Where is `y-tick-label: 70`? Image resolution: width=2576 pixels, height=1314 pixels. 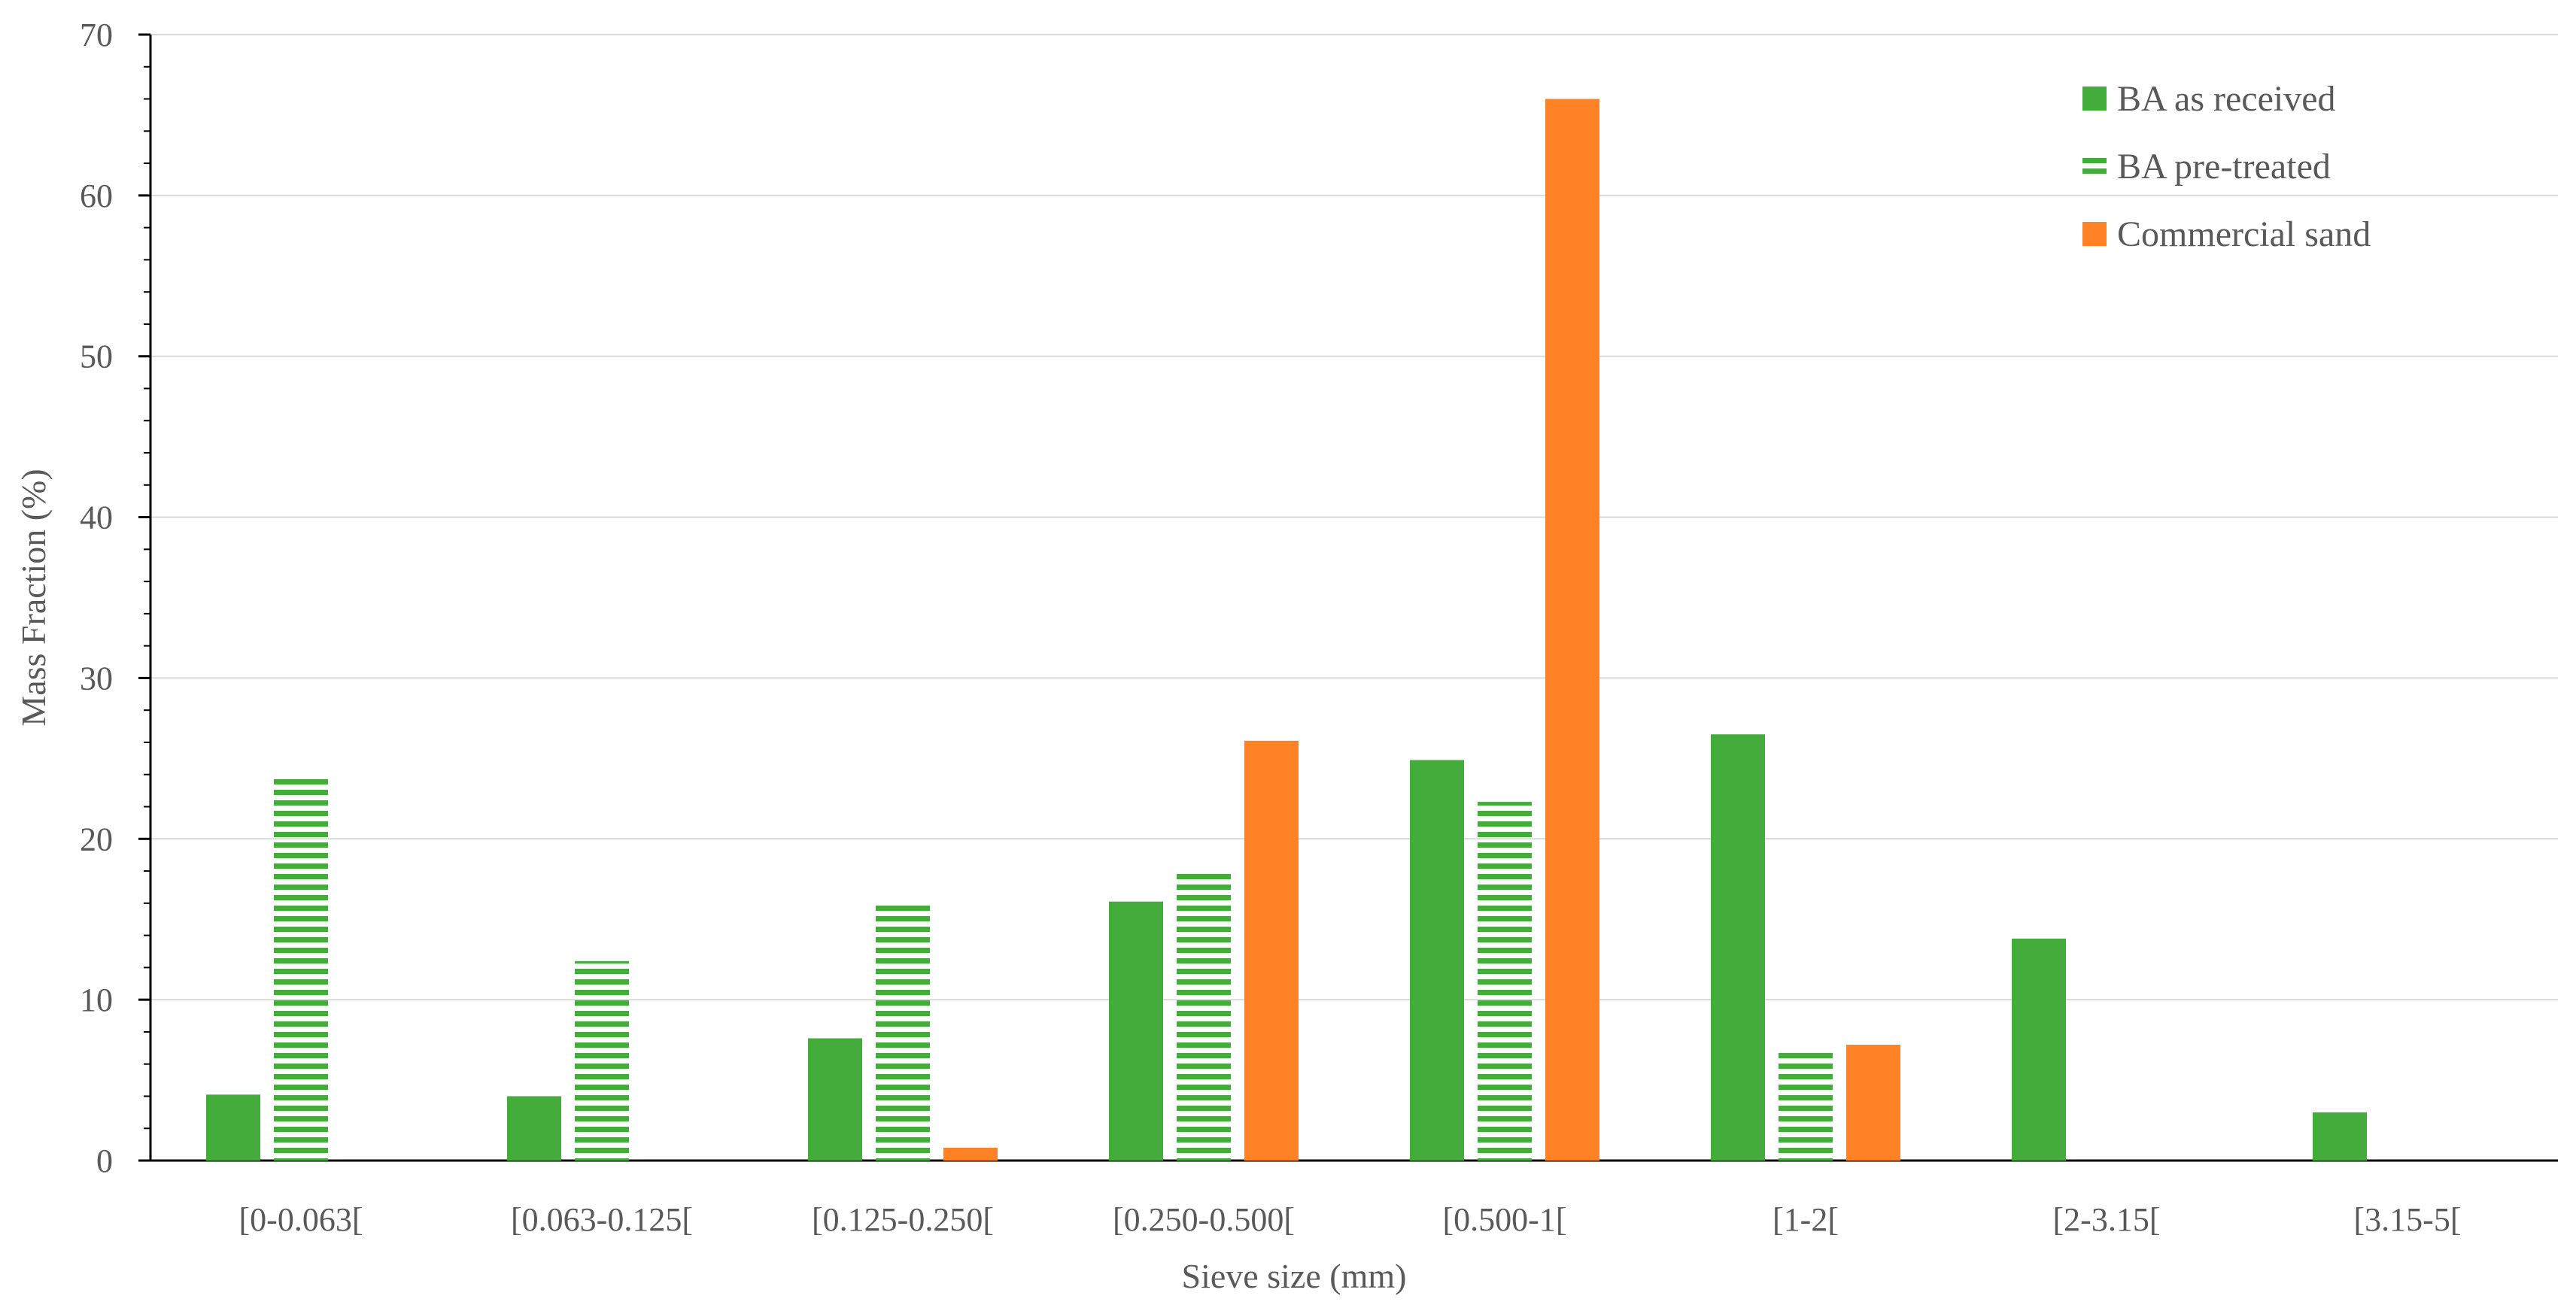
y-tick-label: 70 is located at coordinates (96, 35).